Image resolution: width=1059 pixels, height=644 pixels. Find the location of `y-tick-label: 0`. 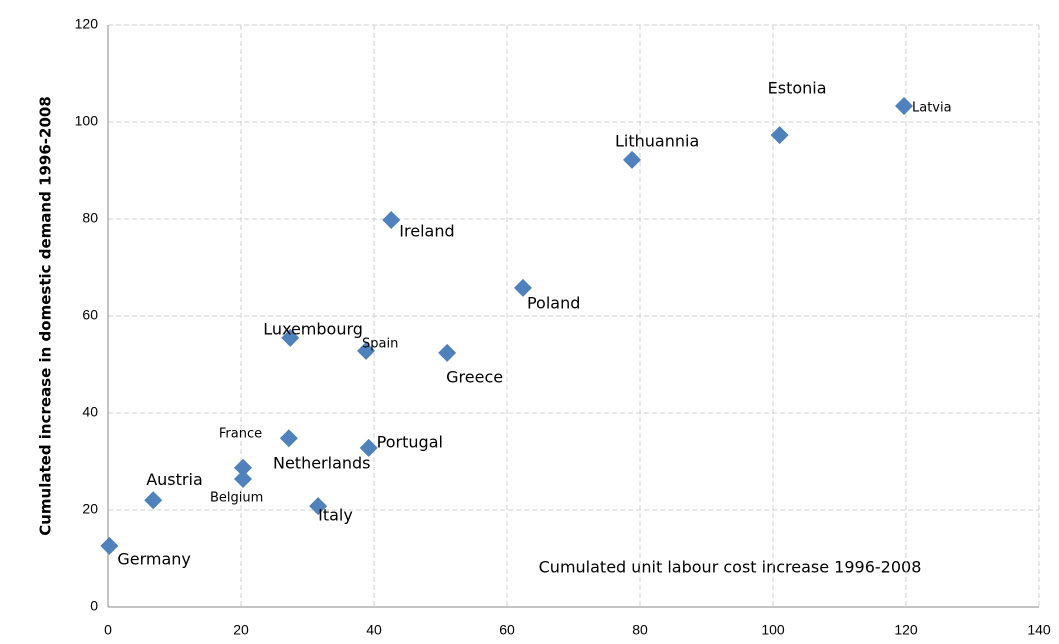

y-tick-label: 0 is located at coordinates (94, 606).